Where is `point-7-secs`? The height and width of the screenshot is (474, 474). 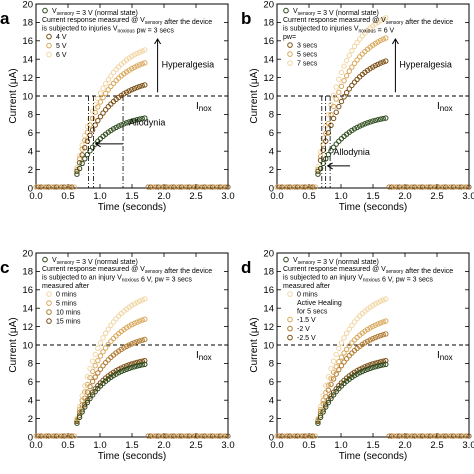
point-7-secs is located at coordinates (333, 95).